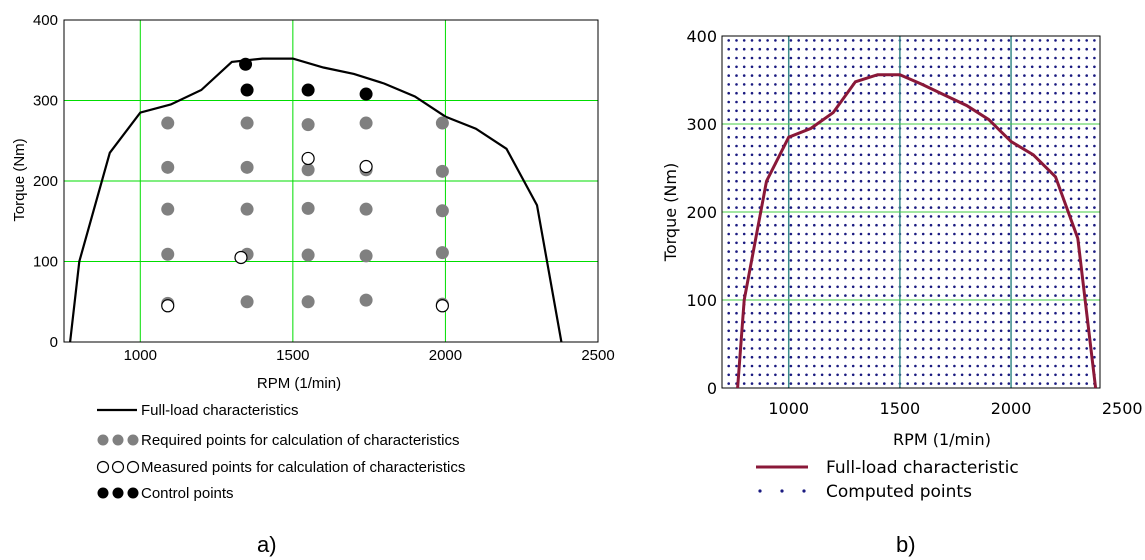 The height and width of the screenshot is (560, 1145). What do you see at coordinates (445, 355) in the screenshot?
I see `x-tick-label: 2000` at bounding box center [445, 355].